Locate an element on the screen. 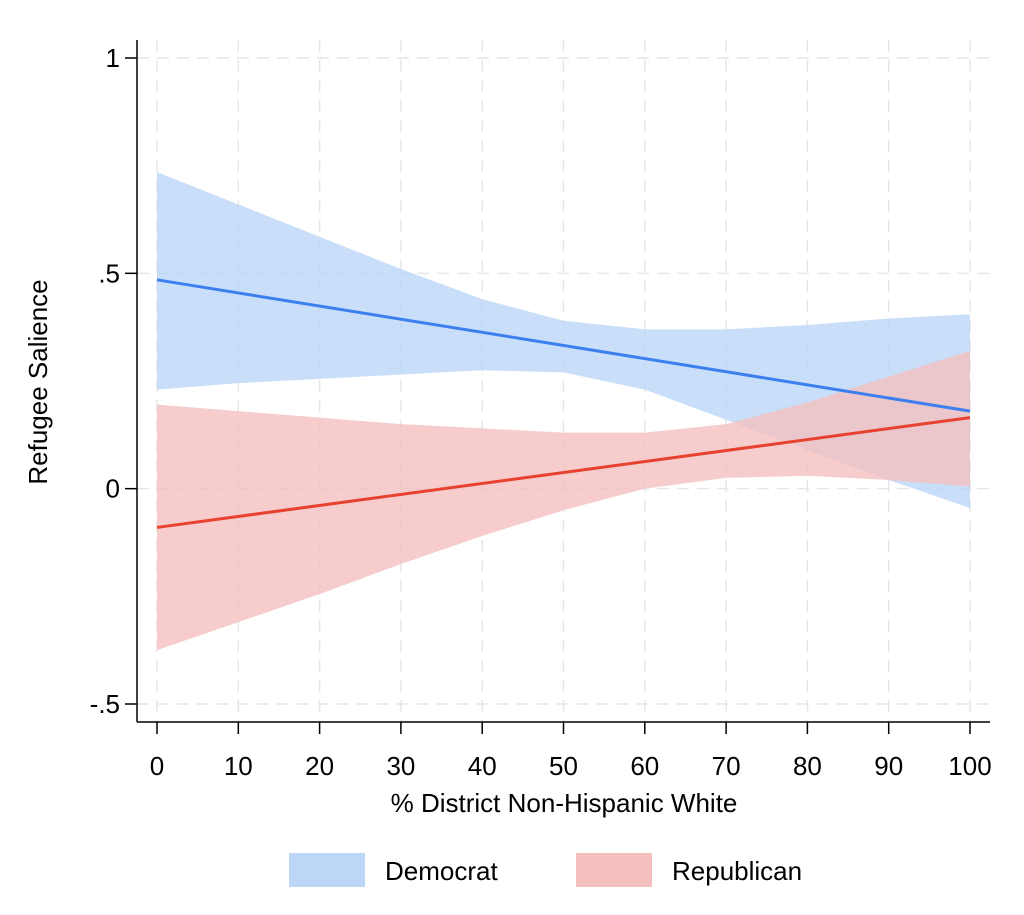  x-tick-label: 30 is located at coordinates (400, 766).